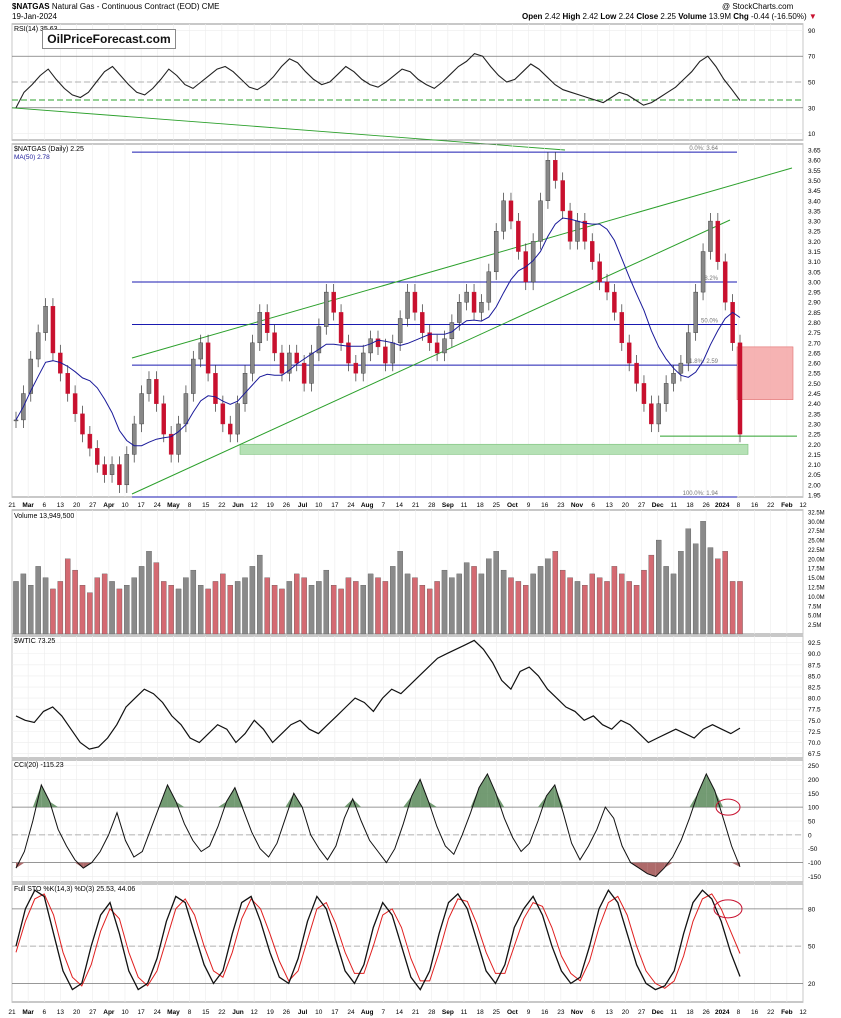  I want to click on price-tick-label: 3.45, so click(814, 191).